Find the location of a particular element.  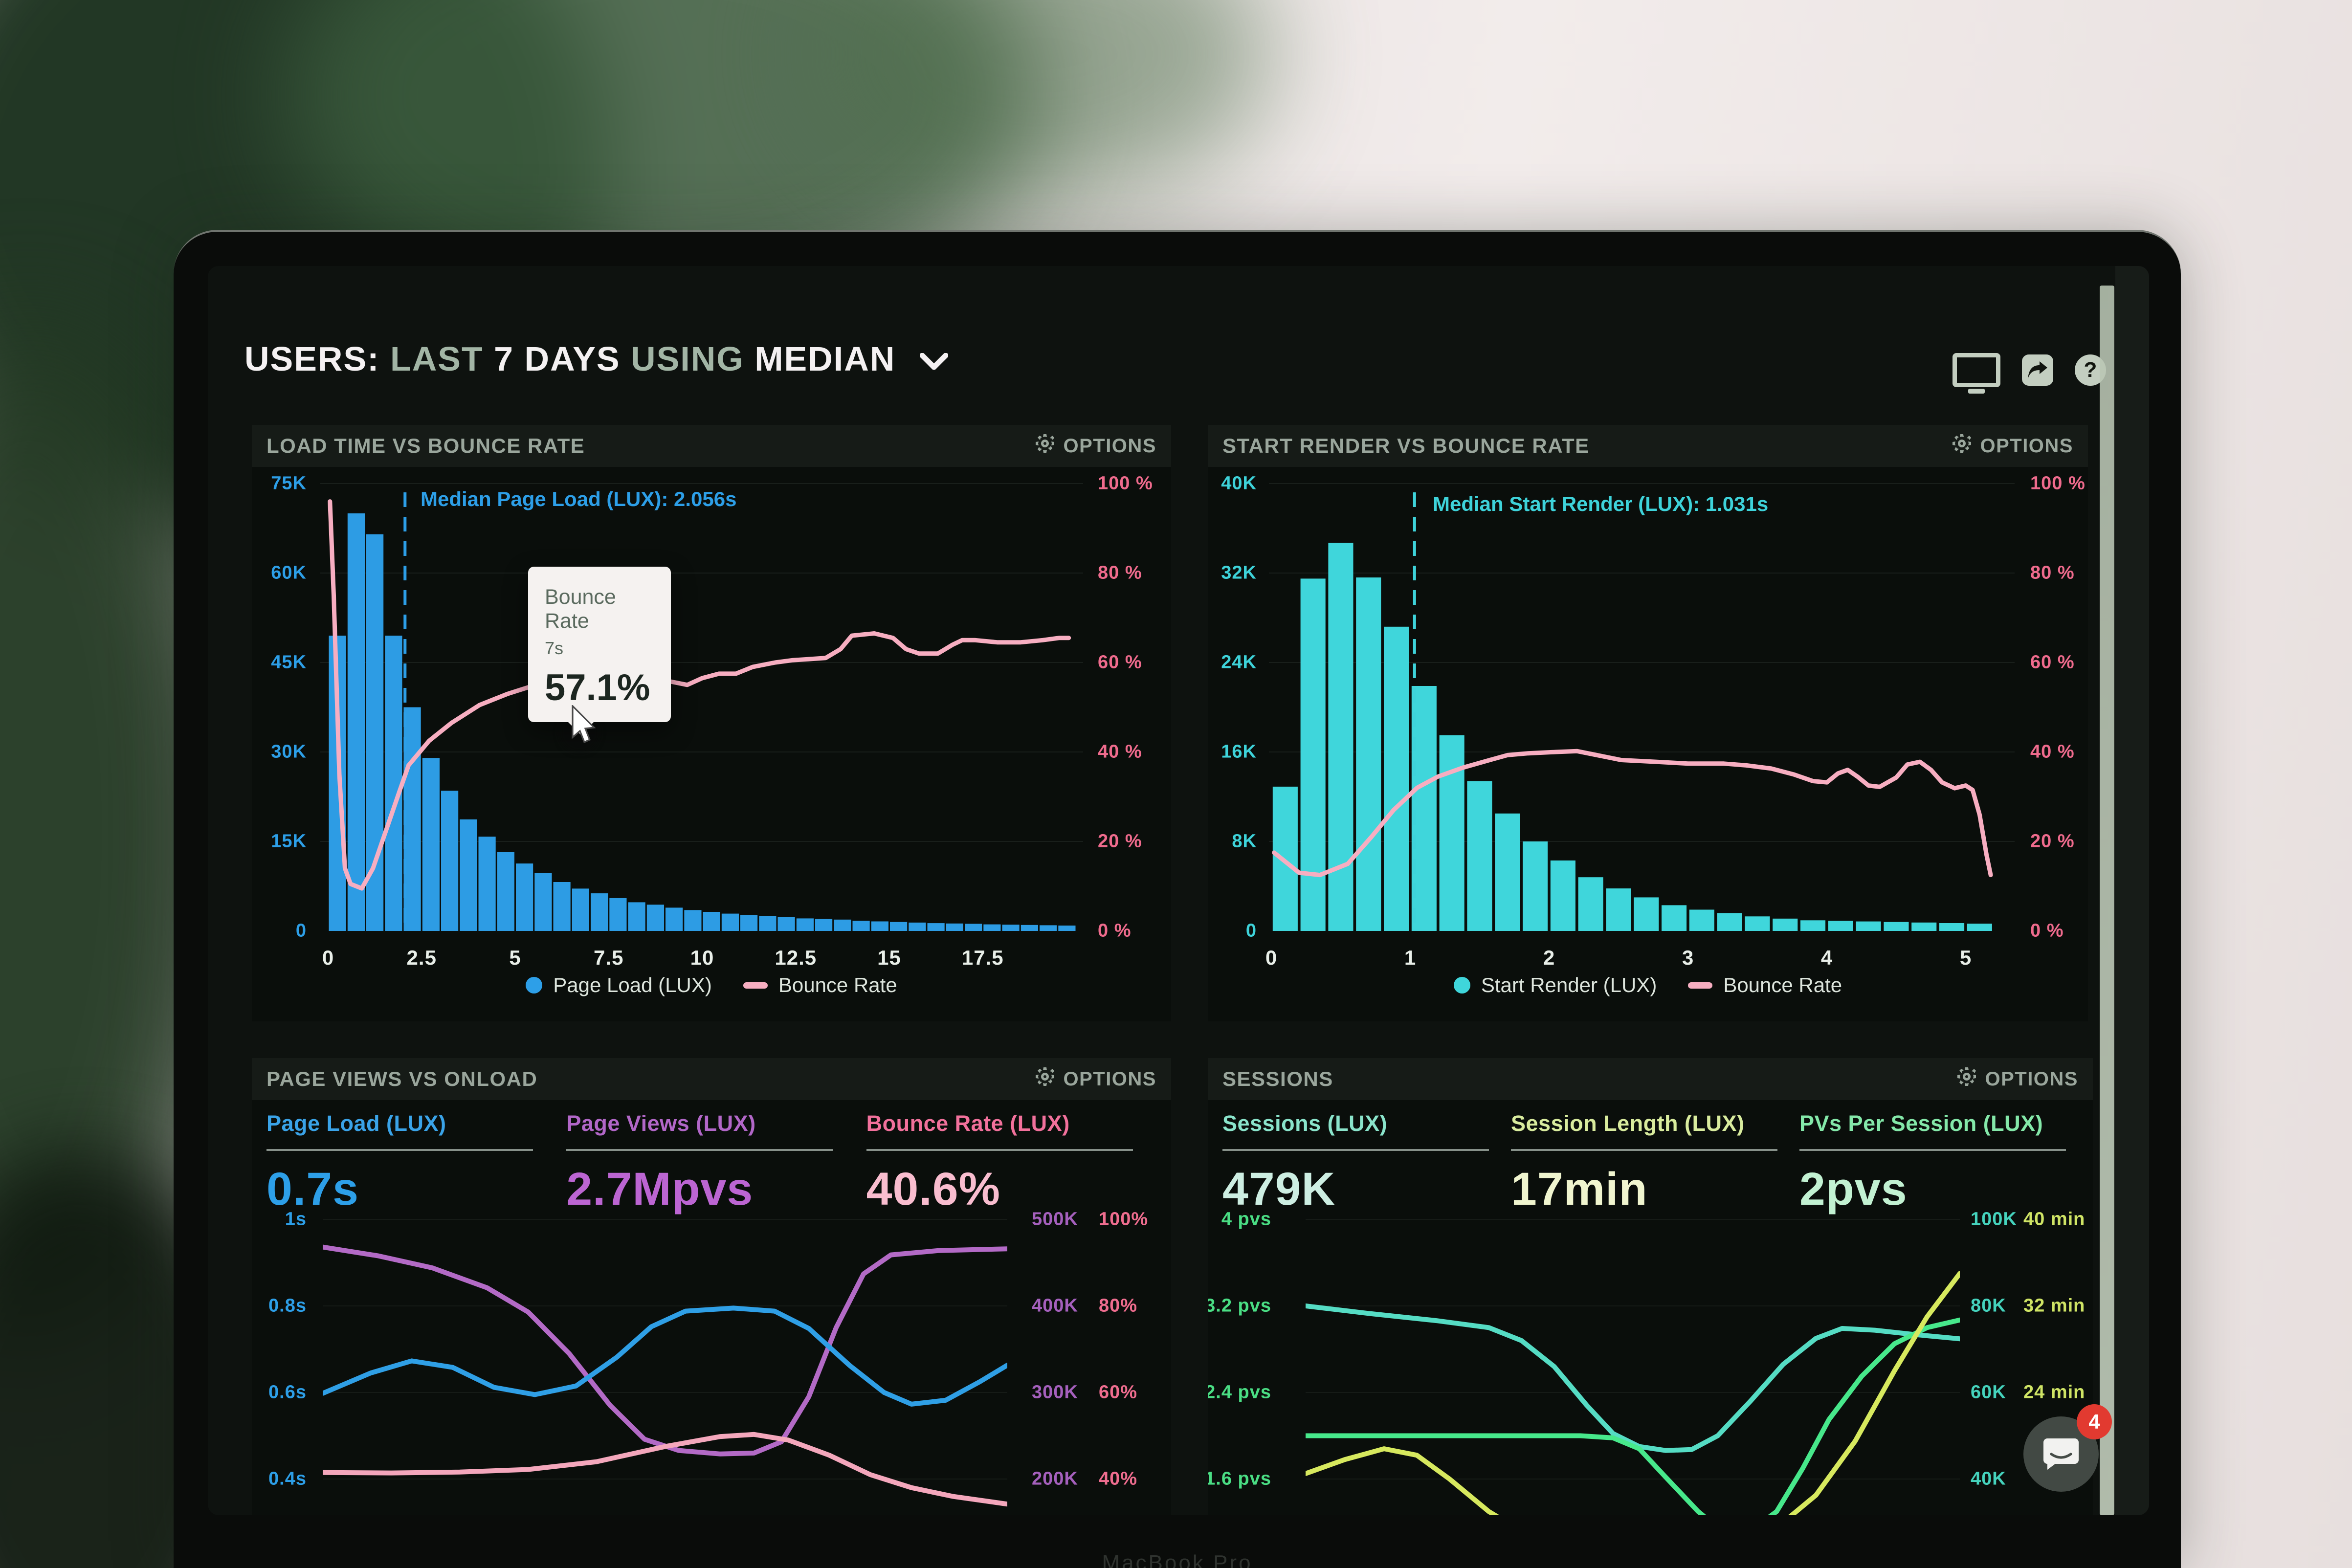

left-axis-label: 2.4 pvs is located at coordinates (1239, 1392).